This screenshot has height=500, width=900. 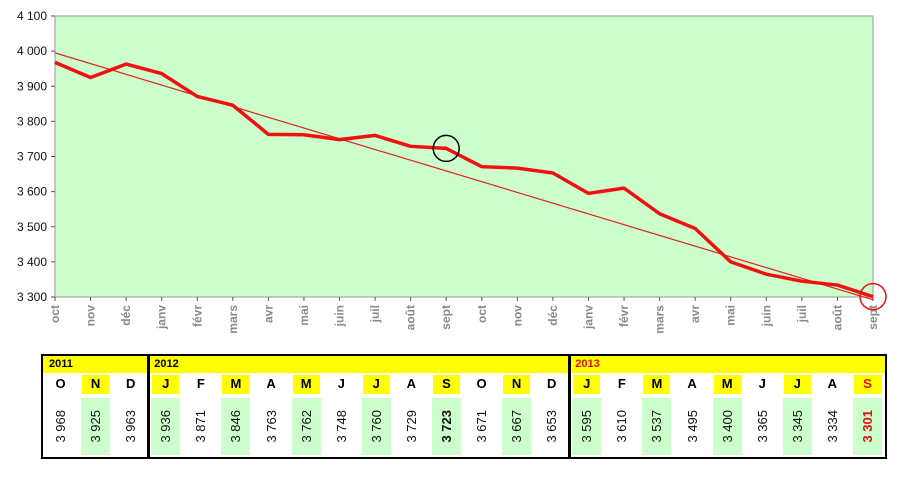 I want to click on value-cell: 3 763, so click(x=271, y=426).